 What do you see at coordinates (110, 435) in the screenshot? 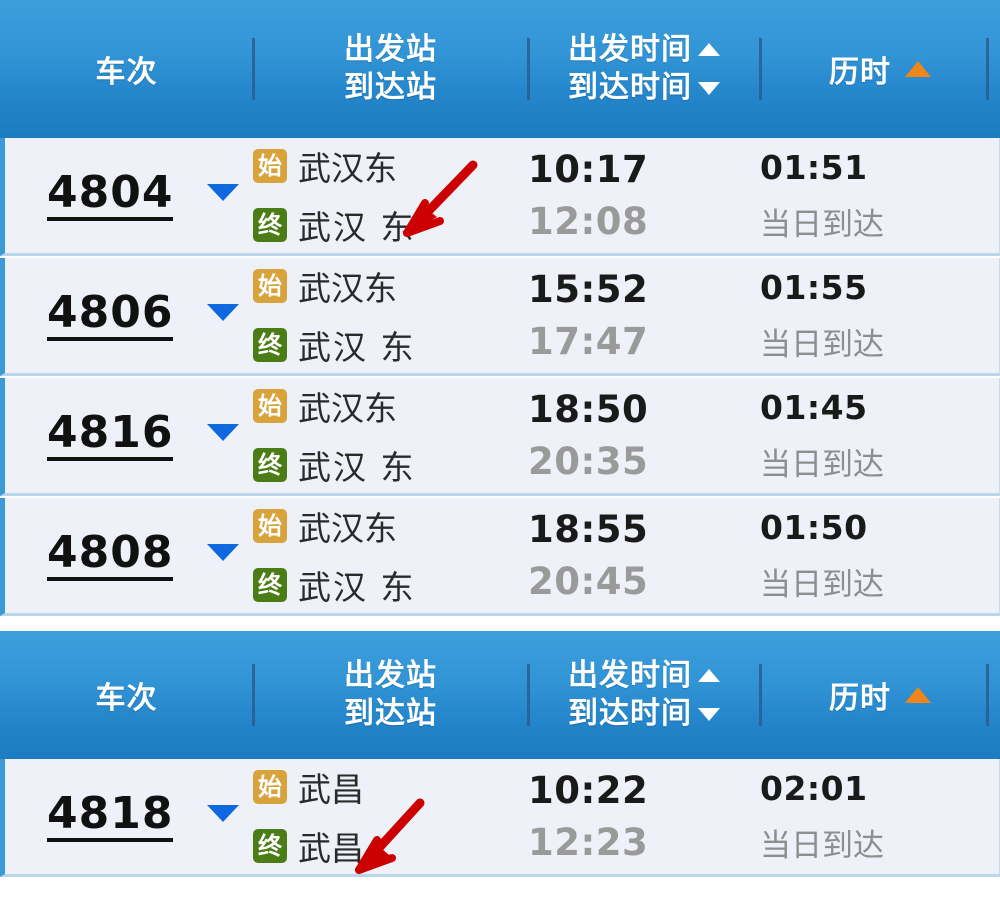
I see `train-no-link: 4816` at bounding box center [110, 435].